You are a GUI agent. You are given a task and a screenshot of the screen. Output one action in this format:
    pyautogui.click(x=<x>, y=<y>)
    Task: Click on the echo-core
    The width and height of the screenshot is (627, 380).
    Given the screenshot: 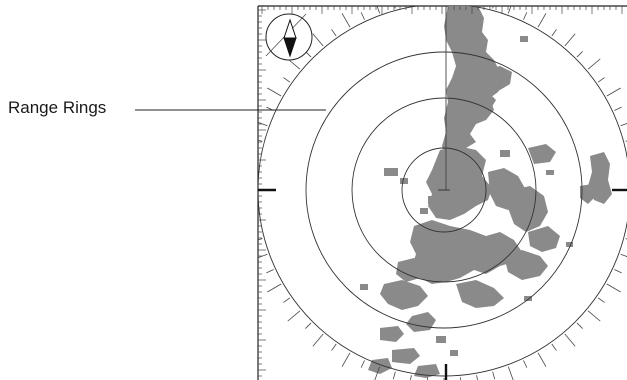 What is the action you would take?
    pyautogui.click(x=459, y=183)
    